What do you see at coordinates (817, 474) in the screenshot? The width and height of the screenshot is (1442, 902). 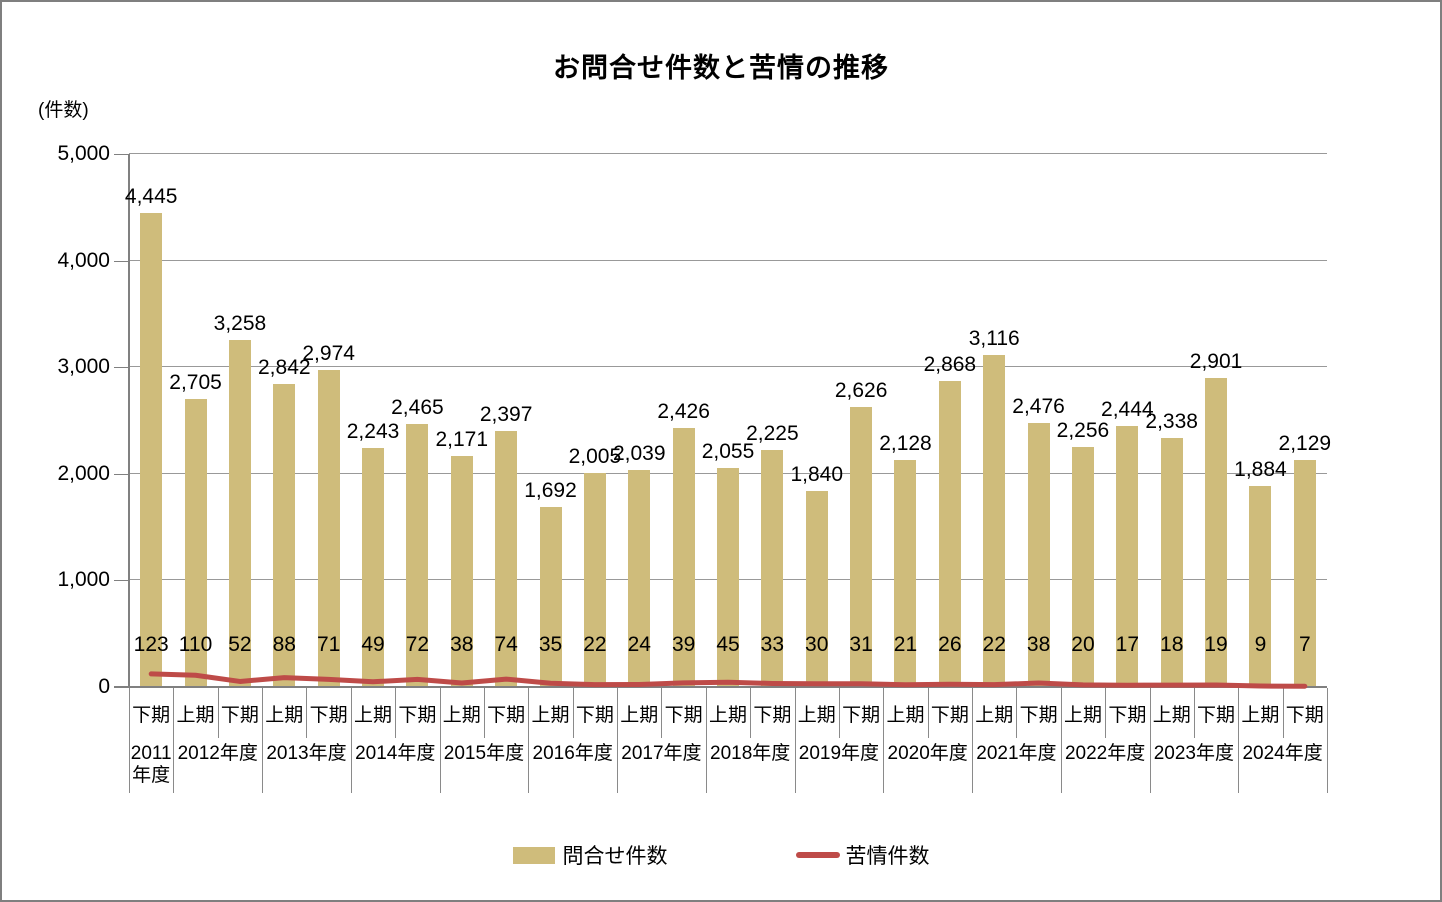 I see `bar-value-label: 1,840` at bounding box center [817, 474].